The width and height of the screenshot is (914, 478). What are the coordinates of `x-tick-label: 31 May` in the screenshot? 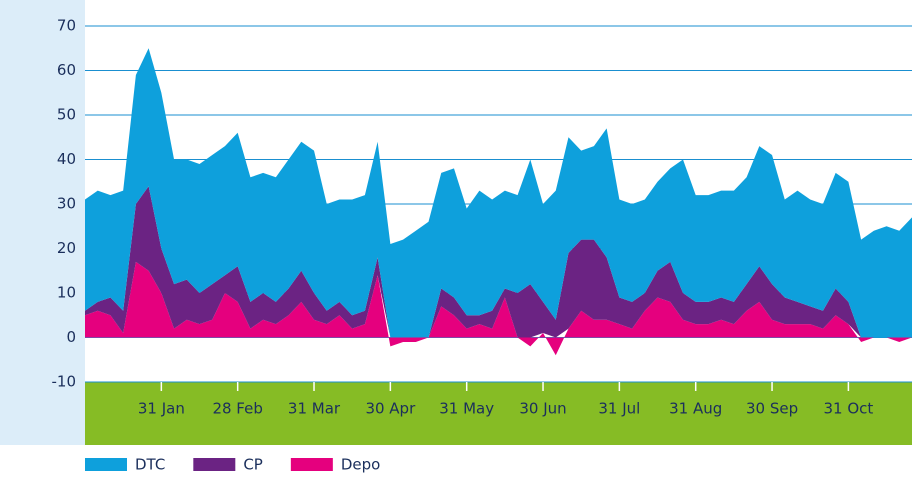 It's located at (466, 409).